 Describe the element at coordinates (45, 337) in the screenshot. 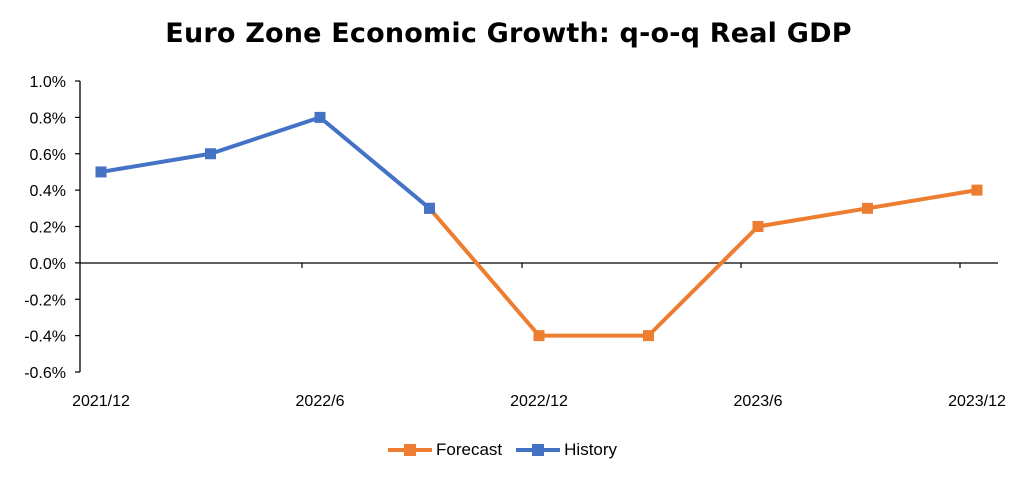

I see `y-tick-label: -0.4%` at that location.